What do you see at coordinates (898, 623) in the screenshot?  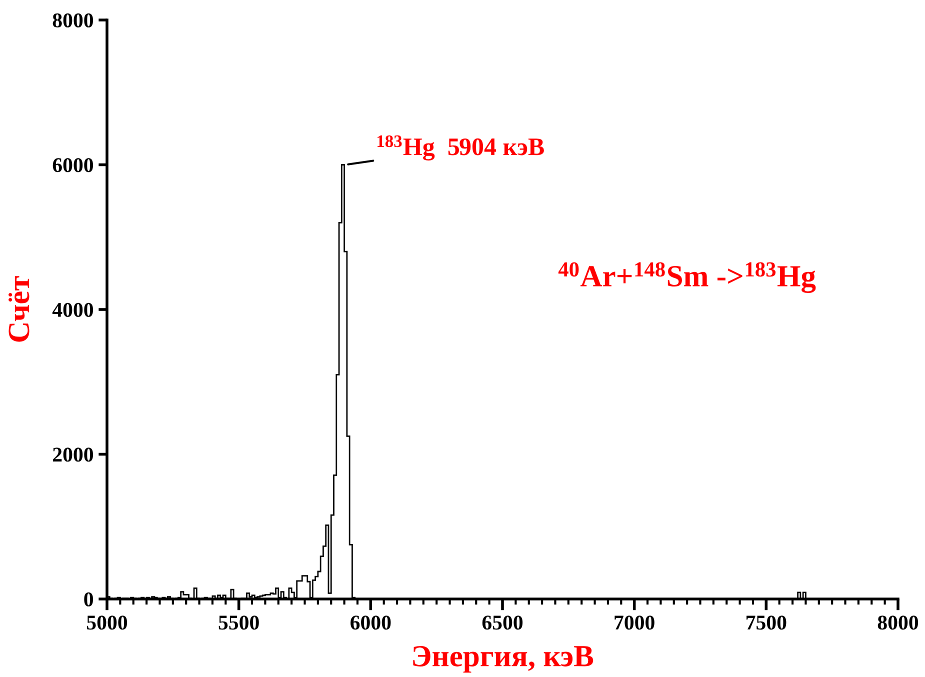 I see `x-tick-label: 8000` at bounding box center [898, 623].